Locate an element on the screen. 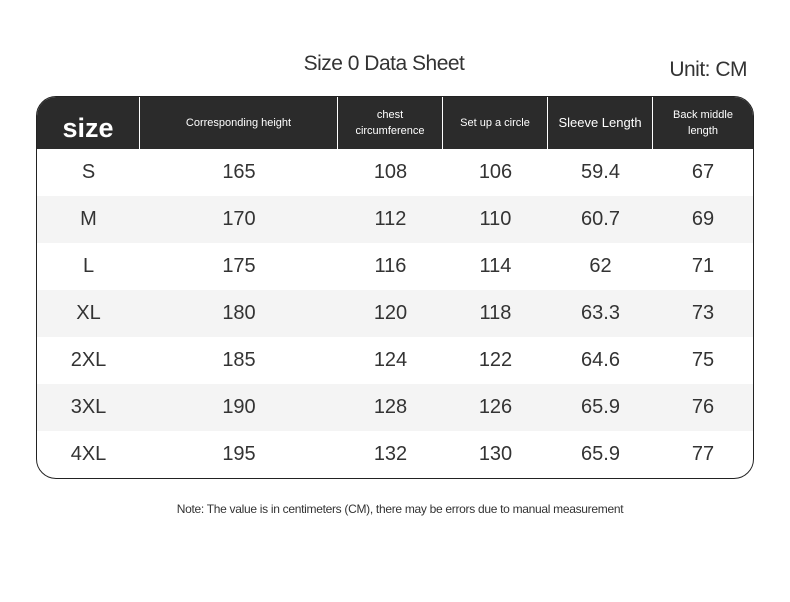 The height and width of the screenshot is (602, 790). table-row: 2XL 185 124 122 64.6 75 is located at coordinates (395, 360).